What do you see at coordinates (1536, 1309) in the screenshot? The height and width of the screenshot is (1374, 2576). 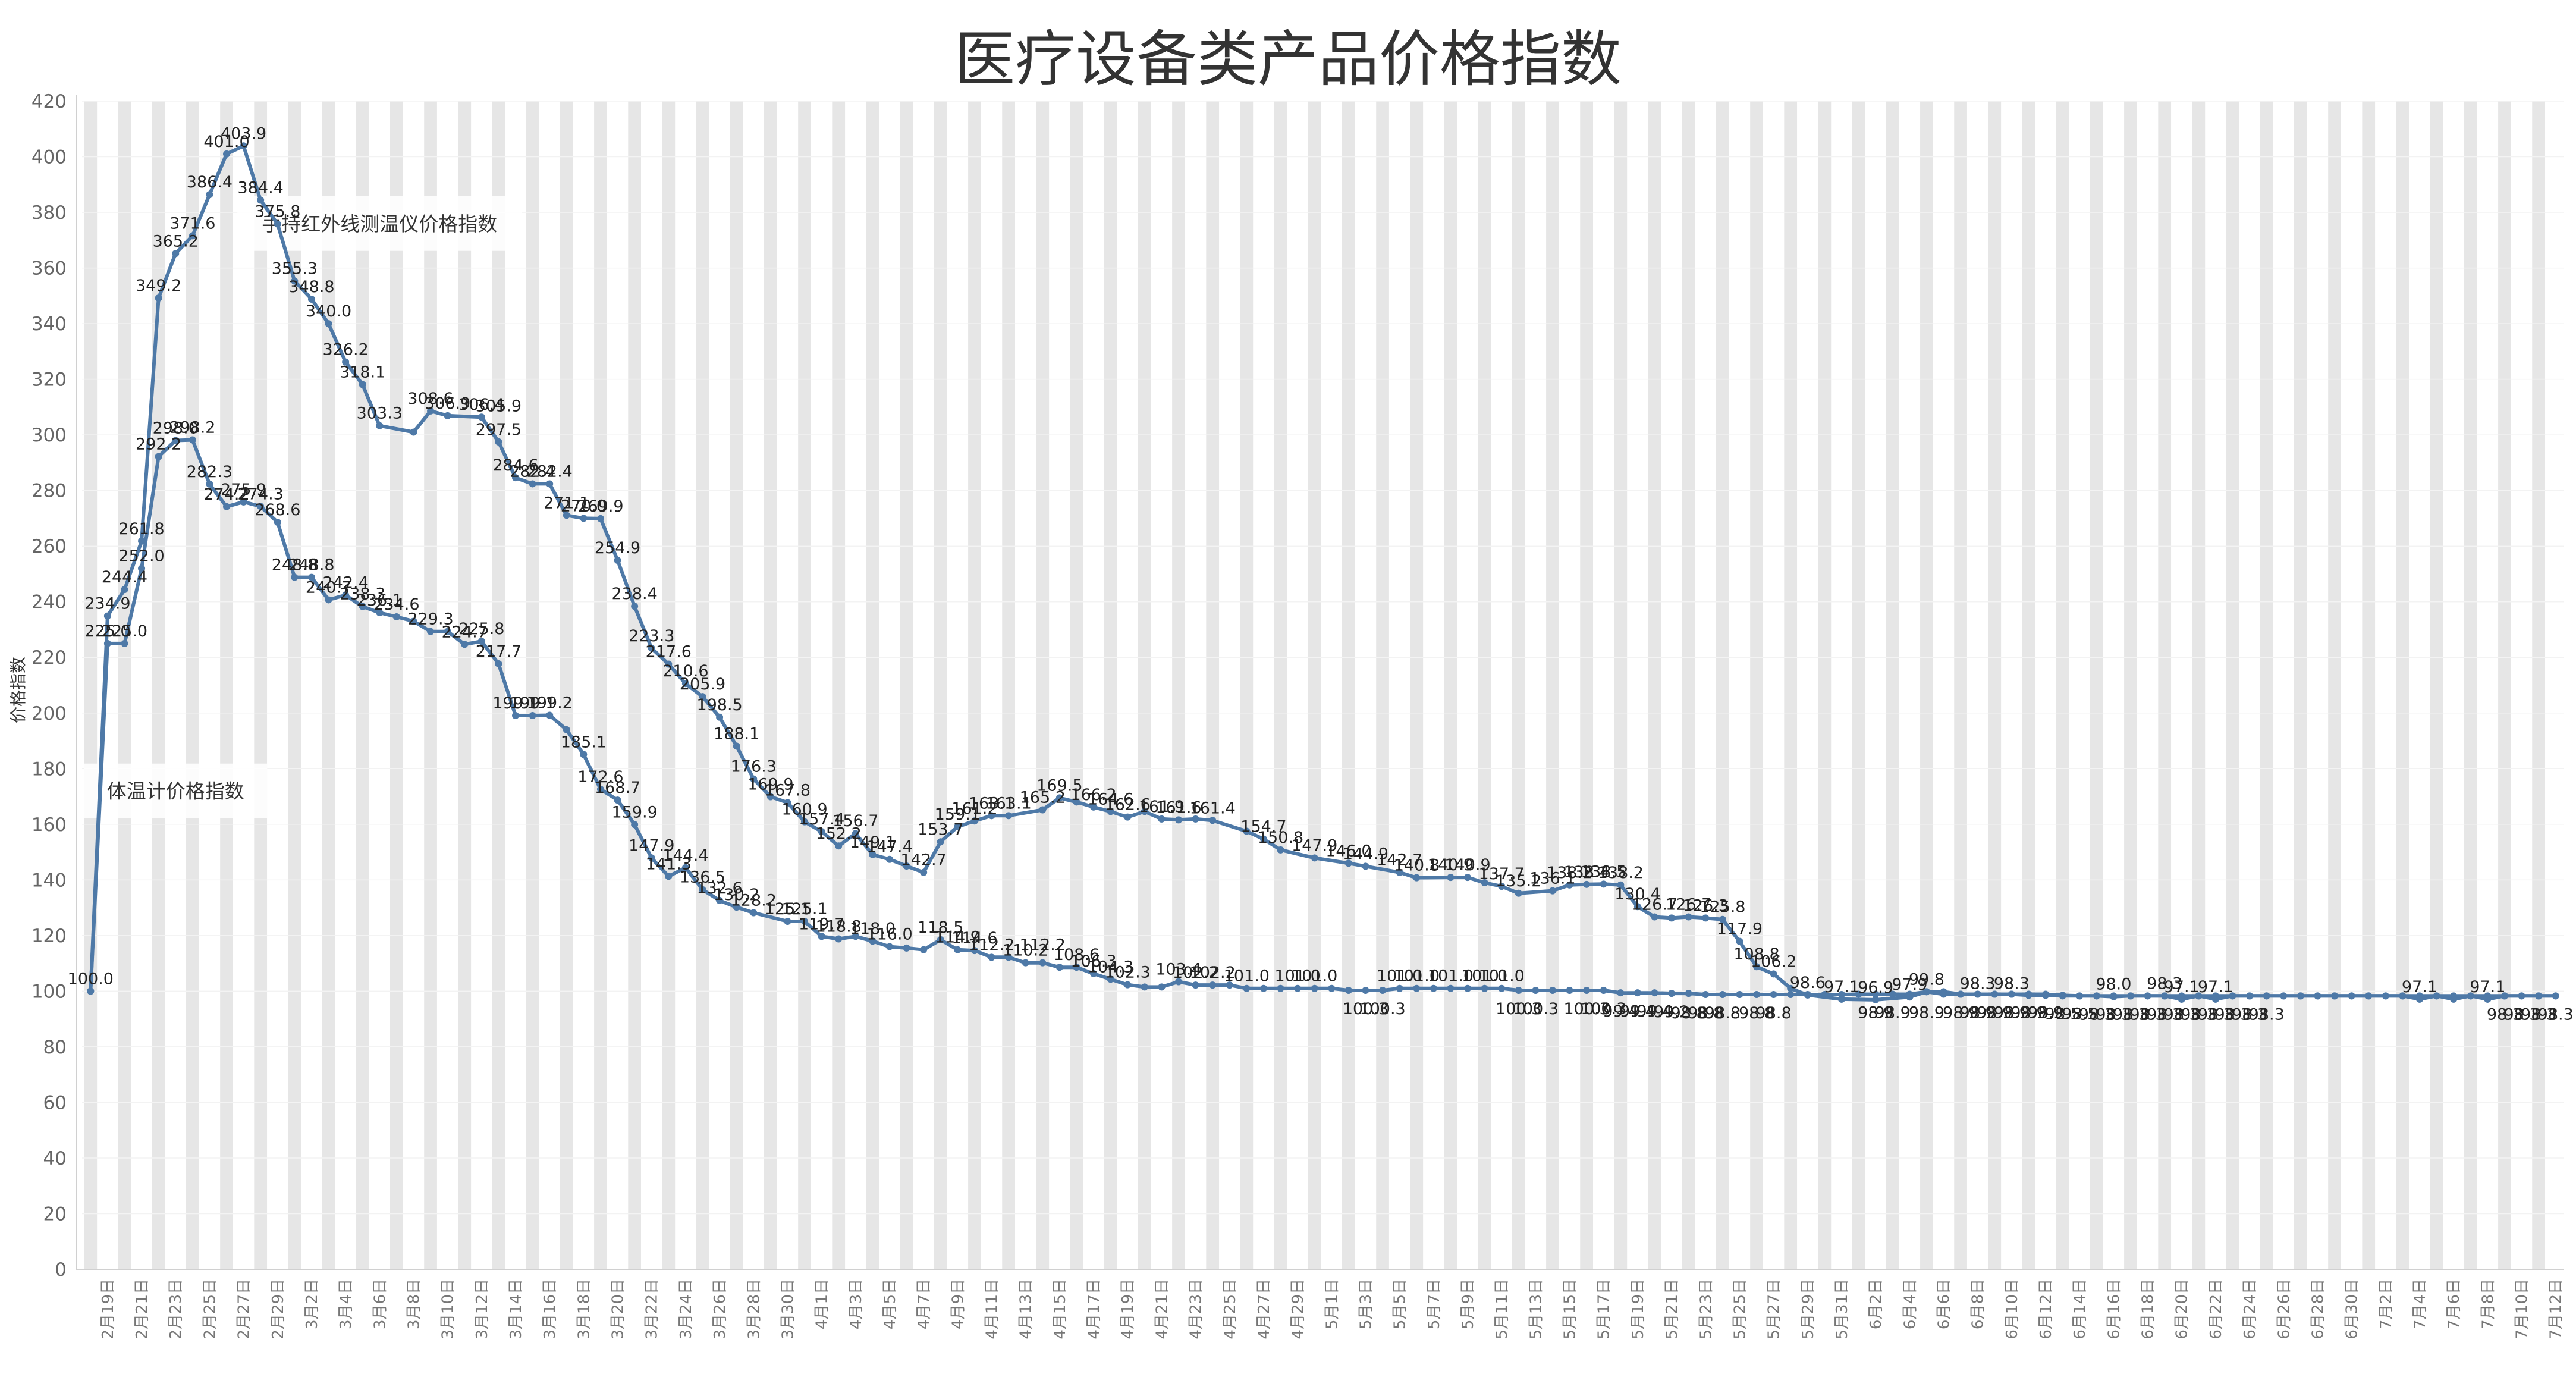 I see `x-tick-label: 5月13日` at bounding box center [1536, 1309].